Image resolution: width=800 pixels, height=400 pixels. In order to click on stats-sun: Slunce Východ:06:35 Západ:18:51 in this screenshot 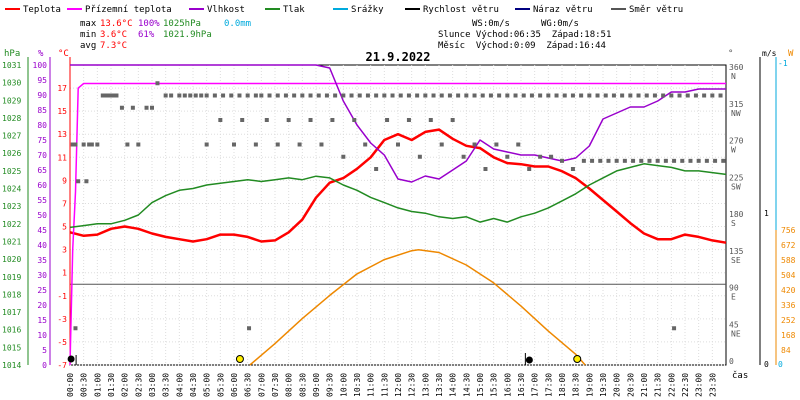, I will do `click(524, 35)`.